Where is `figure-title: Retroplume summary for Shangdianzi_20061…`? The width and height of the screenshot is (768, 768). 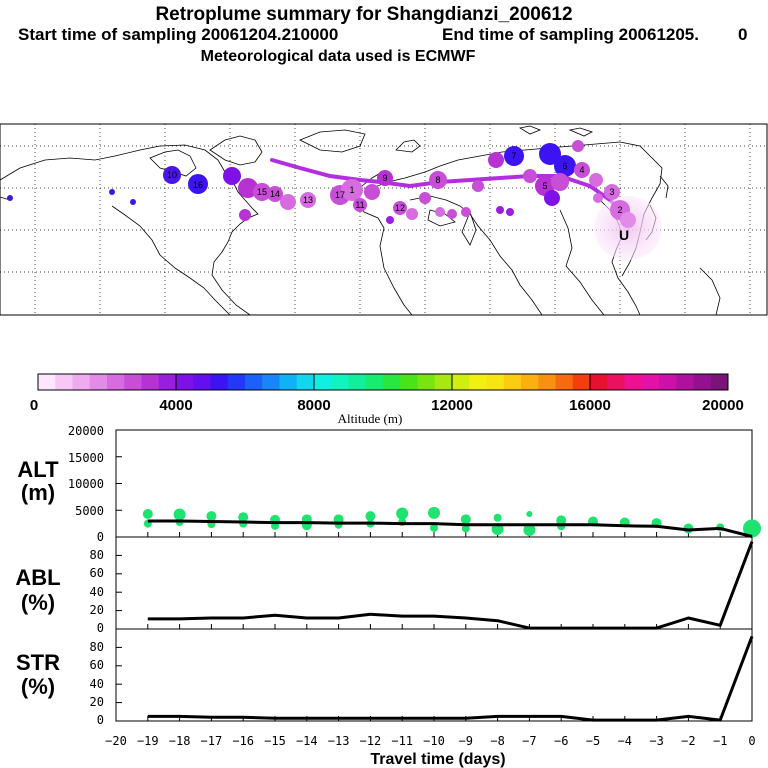 figure-title: Retroplume summary for Shangdianzi_20061… is located at coordinates (363, 14).